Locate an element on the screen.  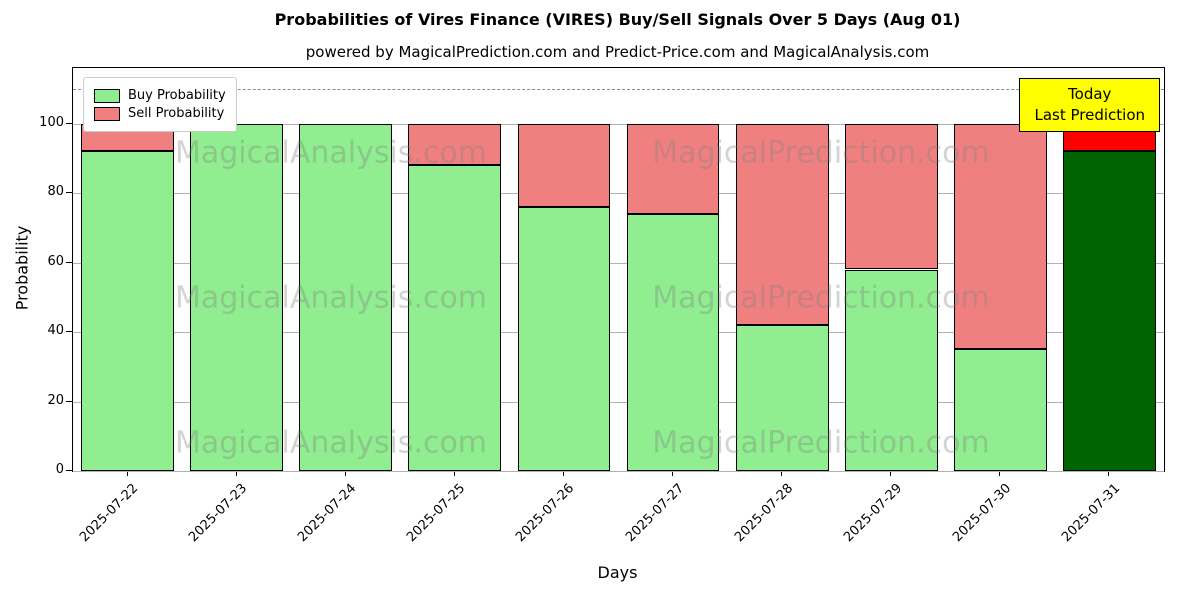
today-annotation-line2: Last Prediction is located at coordinates (1089, 115).